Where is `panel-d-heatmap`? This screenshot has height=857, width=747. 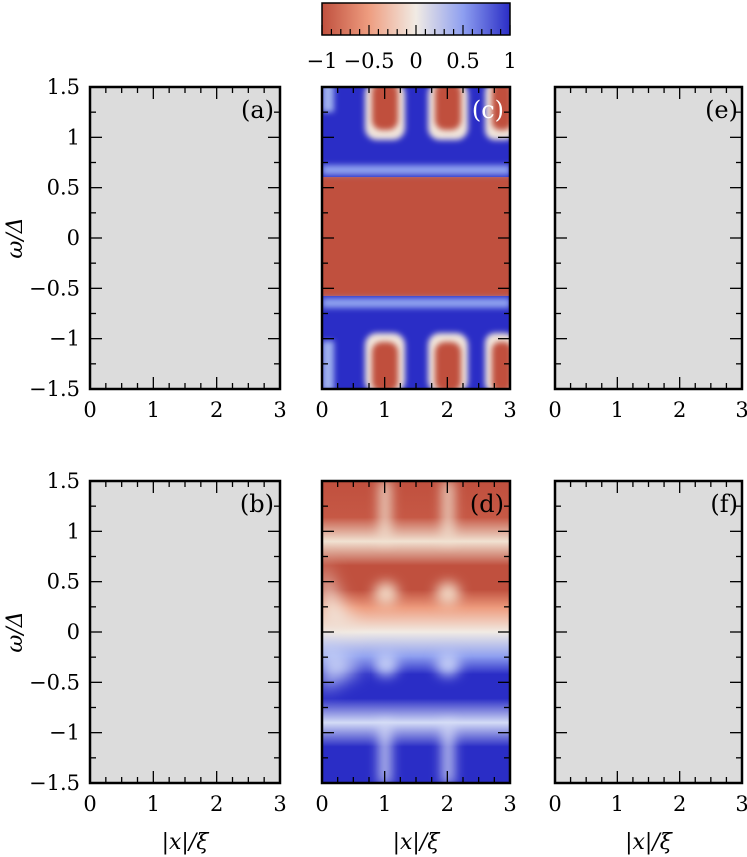
panel-d-heatmap is located at coordinates (416, 632).